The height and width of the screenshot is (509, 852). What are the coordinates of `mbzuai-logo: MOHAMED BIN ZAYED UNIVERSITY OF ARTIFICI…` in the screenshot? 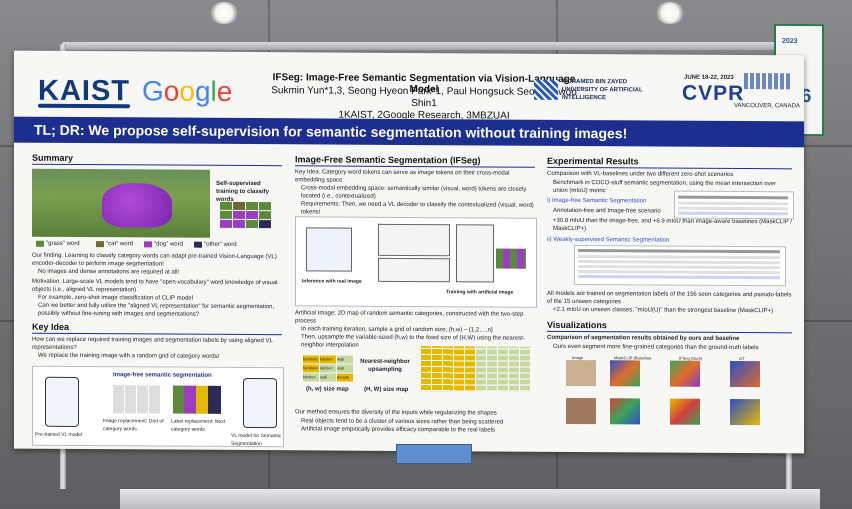 It's located at (598, 90).